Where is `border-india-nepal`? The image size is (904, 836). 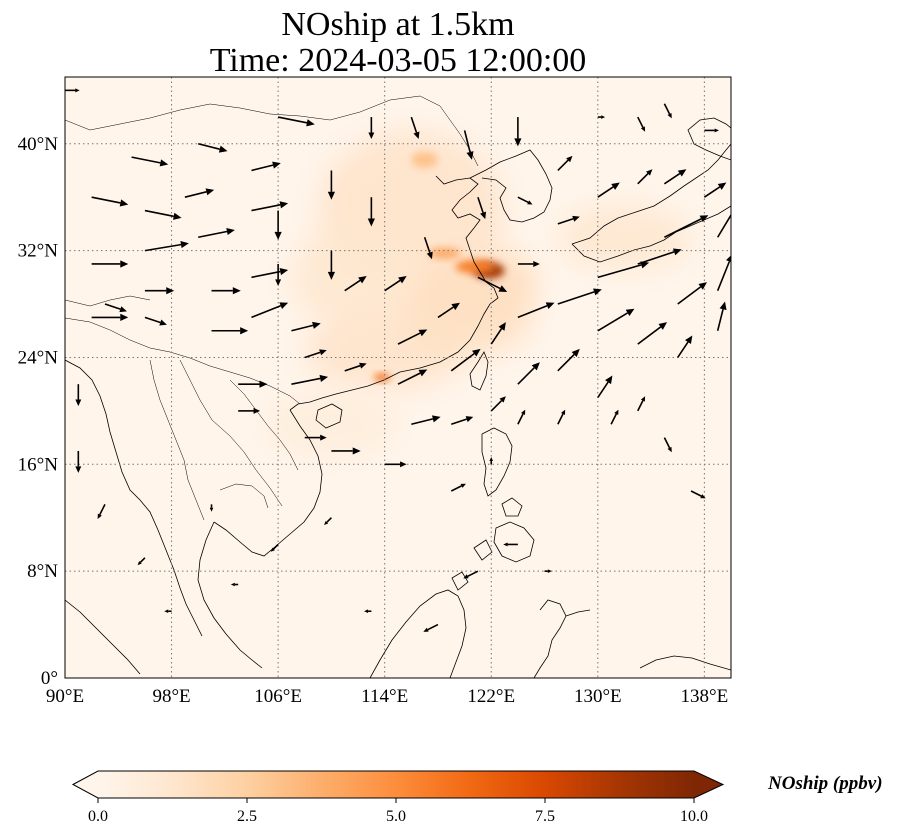
border-india-nepal is located at coordinates (108, 301).